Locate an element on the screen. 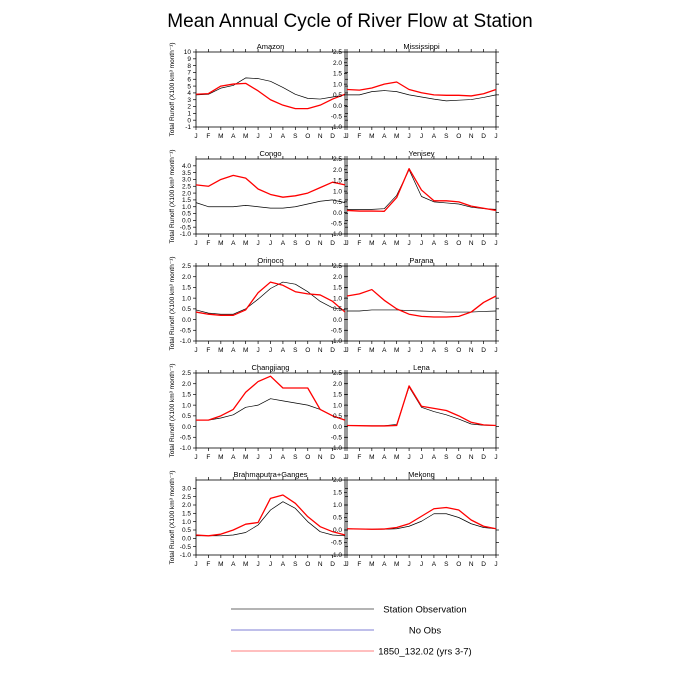  panel-title-mekong: Mekong is located at coordinates (421, 474).